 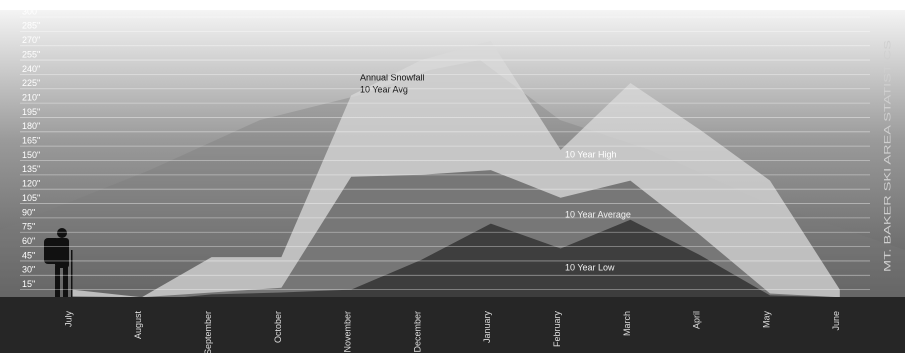 I want to click on y-tick-label: 300", so click(x=31, y=11).